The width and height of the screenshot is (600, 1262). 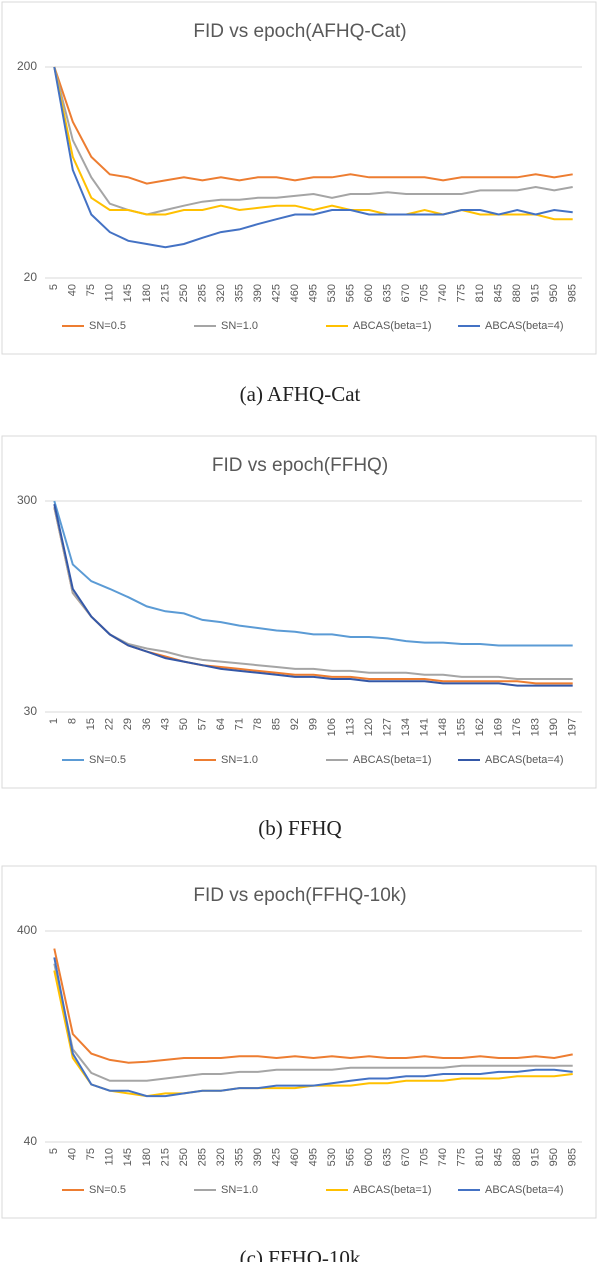 I want to click on x-tick-label: 169, so click(x=499, y=727).